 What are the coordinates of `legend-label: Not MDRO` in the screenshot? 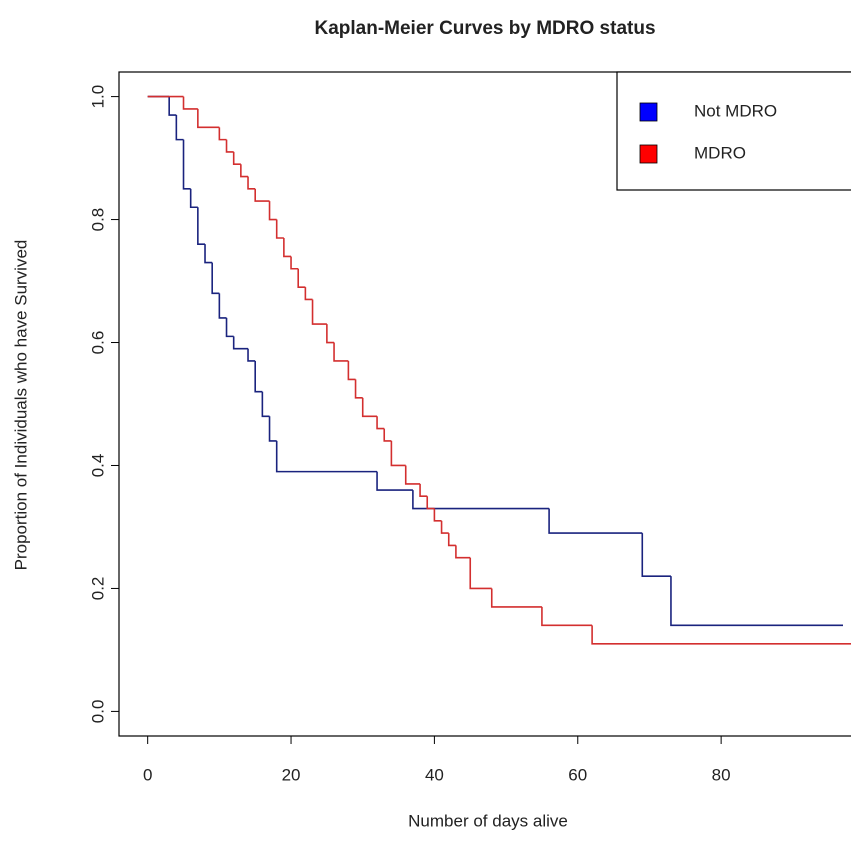 It's located at (735, 110).